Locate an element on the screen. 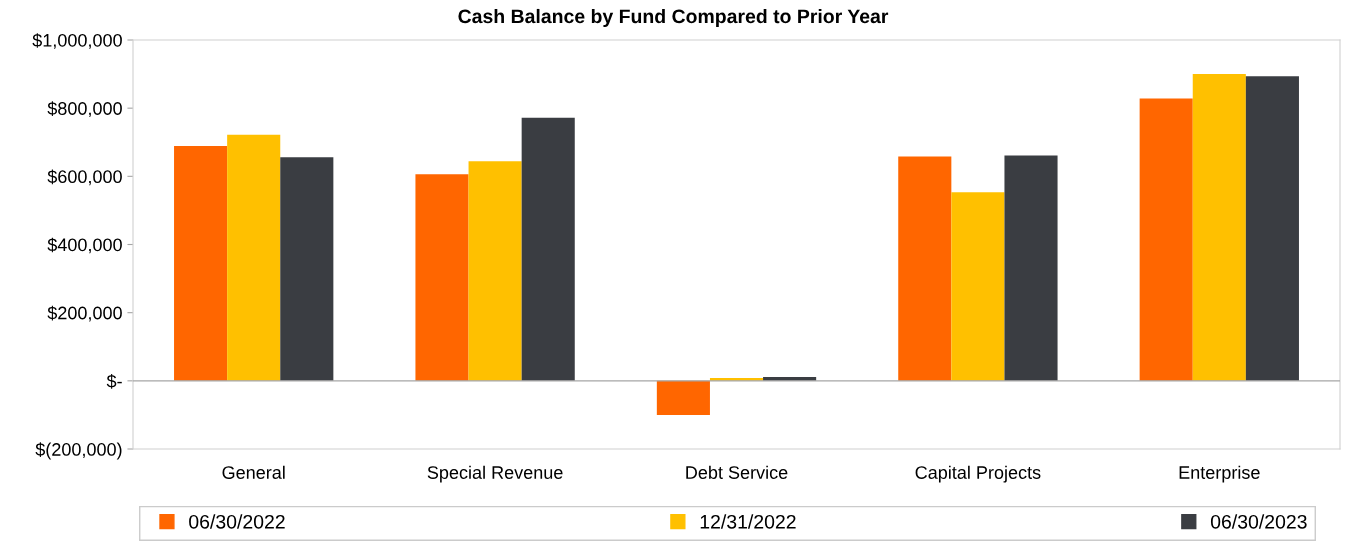 The height and width of the screenshot is (552, 1346). y-tick-label: $(200,000) is located at coordinates (78, 451).